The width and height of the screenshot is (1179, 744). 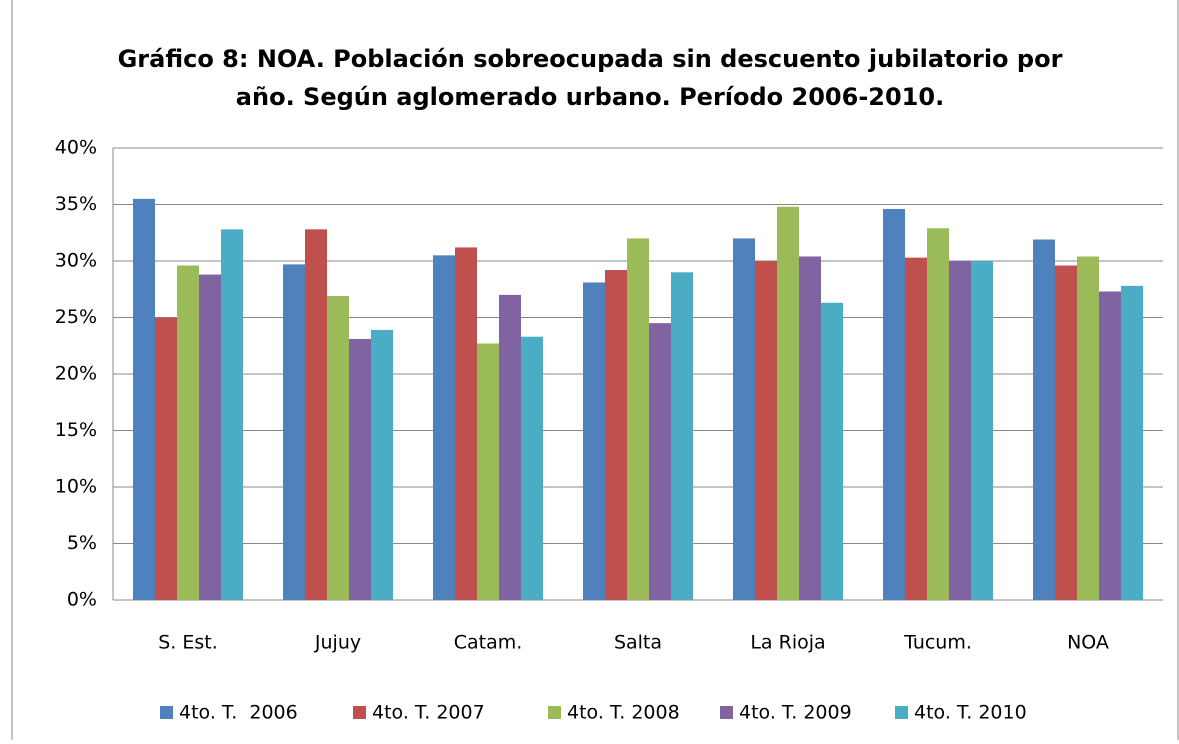 What do you see at coordinates (76, 204) in the screenshot?
I see `y-tick-label: 35%` at bounding box center [76, 204].